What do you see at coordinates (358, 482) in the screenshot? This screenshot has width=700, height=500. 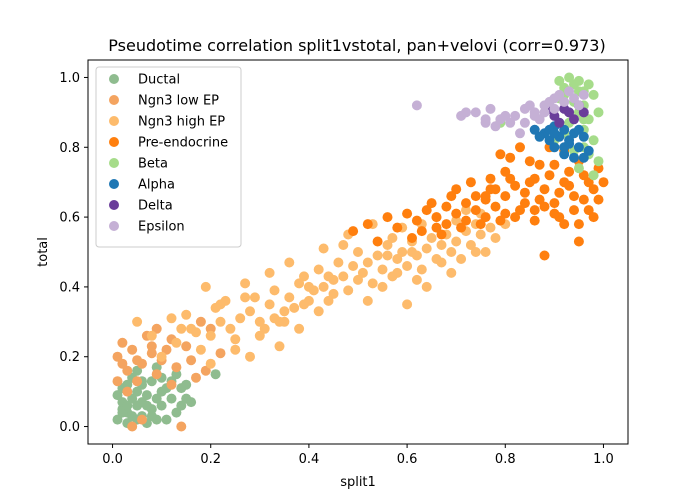 I see `x-axis-label: split1` at bounding box center [358, 482].